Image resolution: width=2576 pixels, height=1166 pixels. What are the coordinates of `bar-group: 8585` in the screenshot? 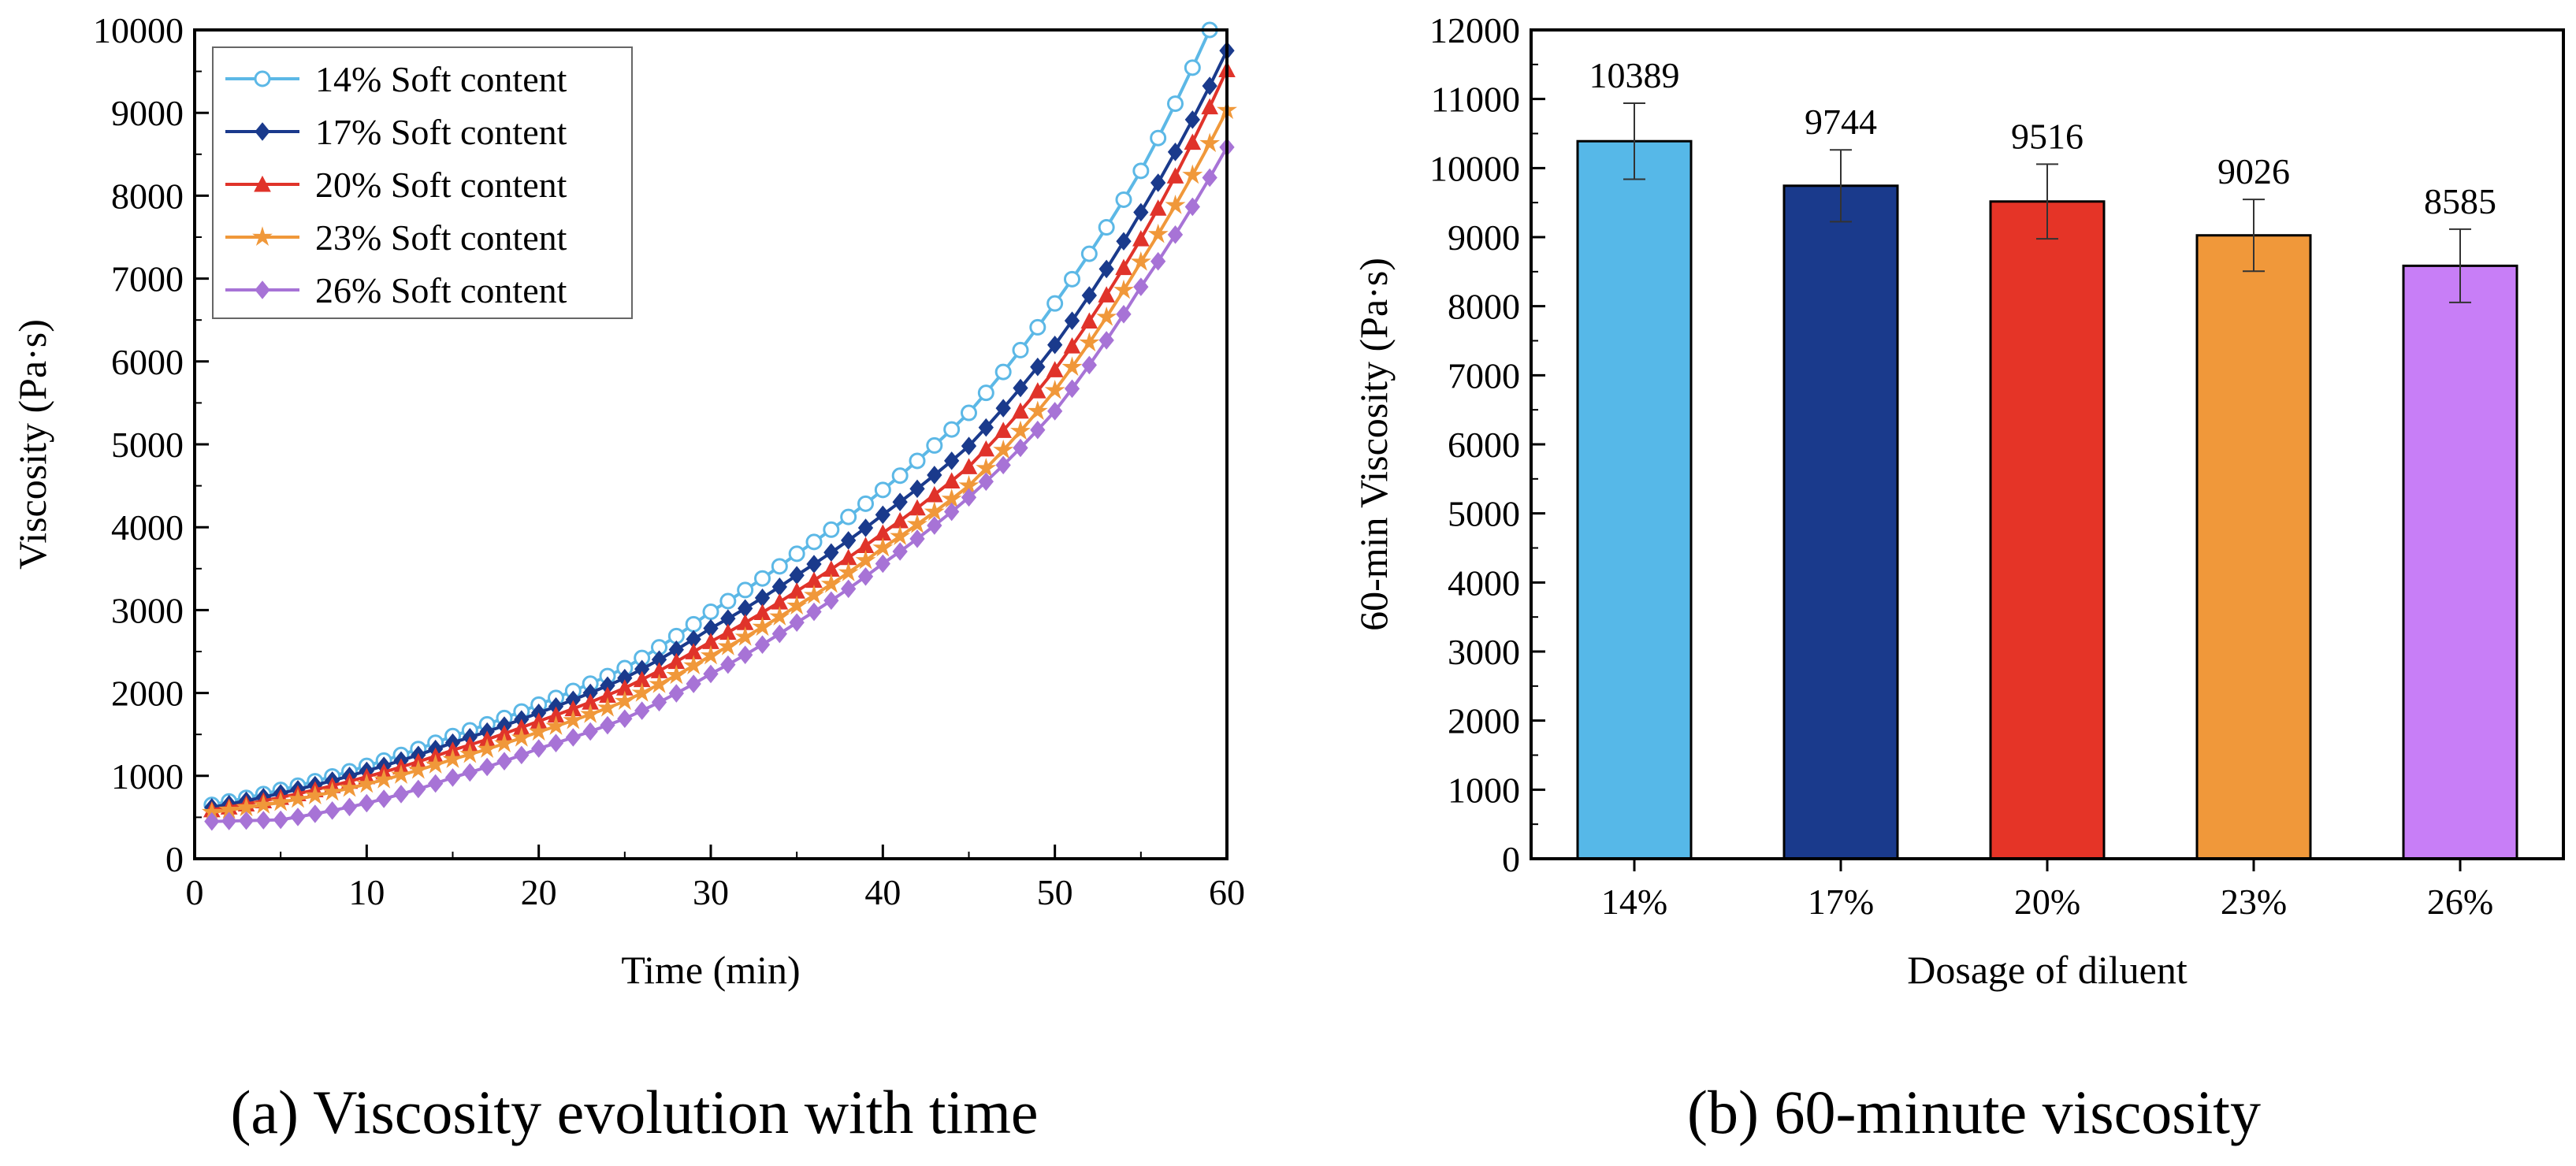 It's located at (2460, 520).